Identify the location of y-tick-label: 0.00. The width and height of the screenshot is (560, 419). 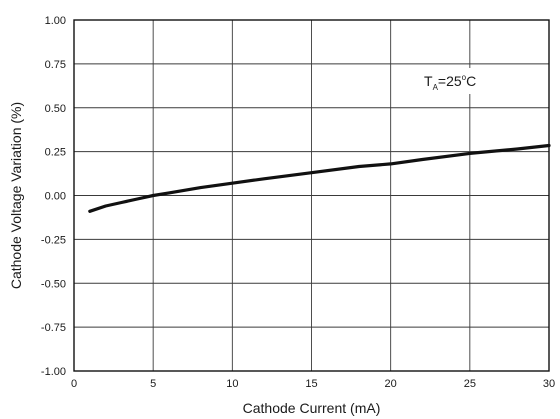
(55, 197).